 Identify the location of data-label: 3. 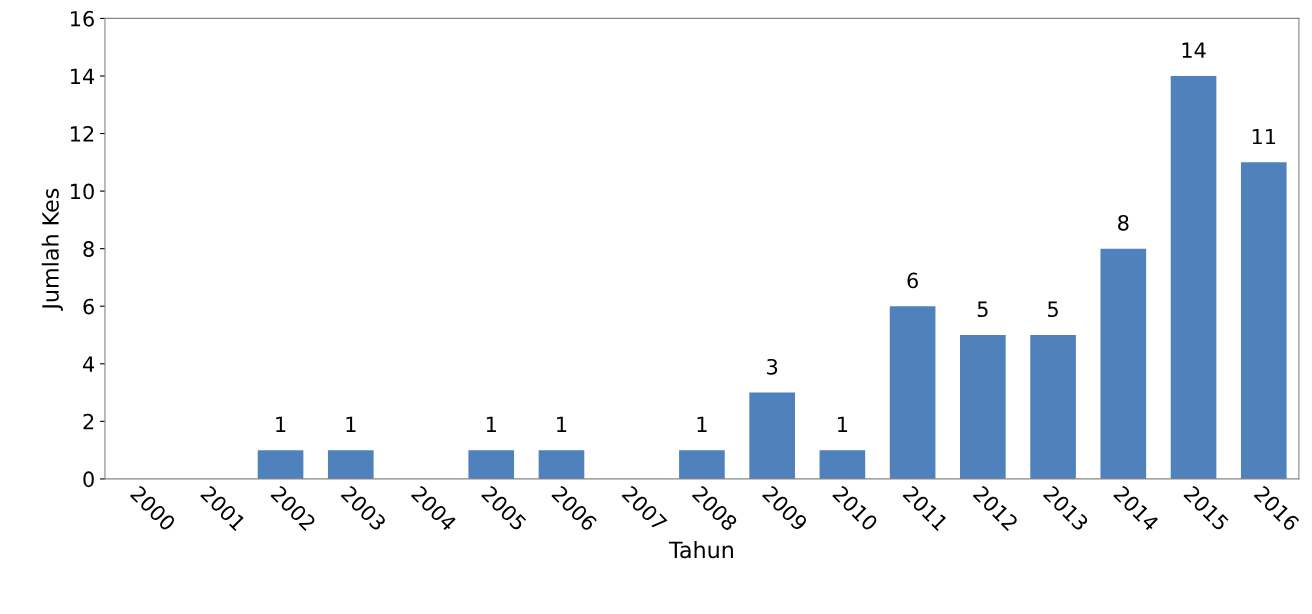
(772, 366).